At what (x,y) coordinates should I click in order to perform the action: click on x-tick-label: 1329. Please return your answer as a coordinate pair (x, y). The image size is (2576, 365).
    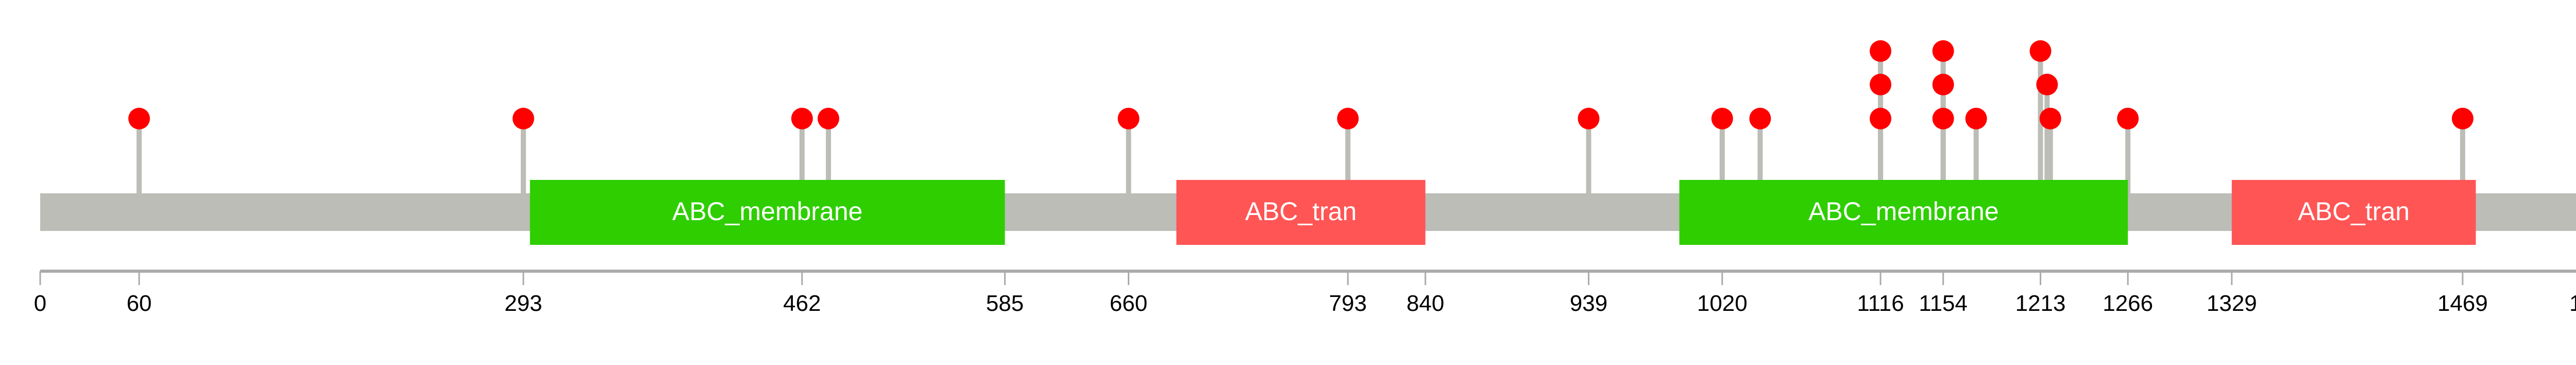
    Looking at the image, I should click on (2232, 303).